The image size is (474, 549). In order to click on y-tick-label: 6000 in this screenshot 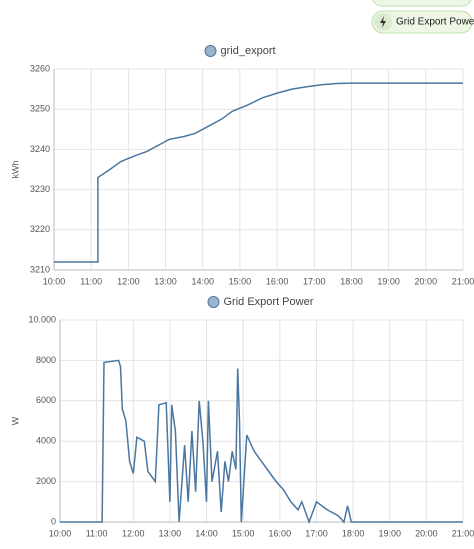, I will do `click(46, 400)`.